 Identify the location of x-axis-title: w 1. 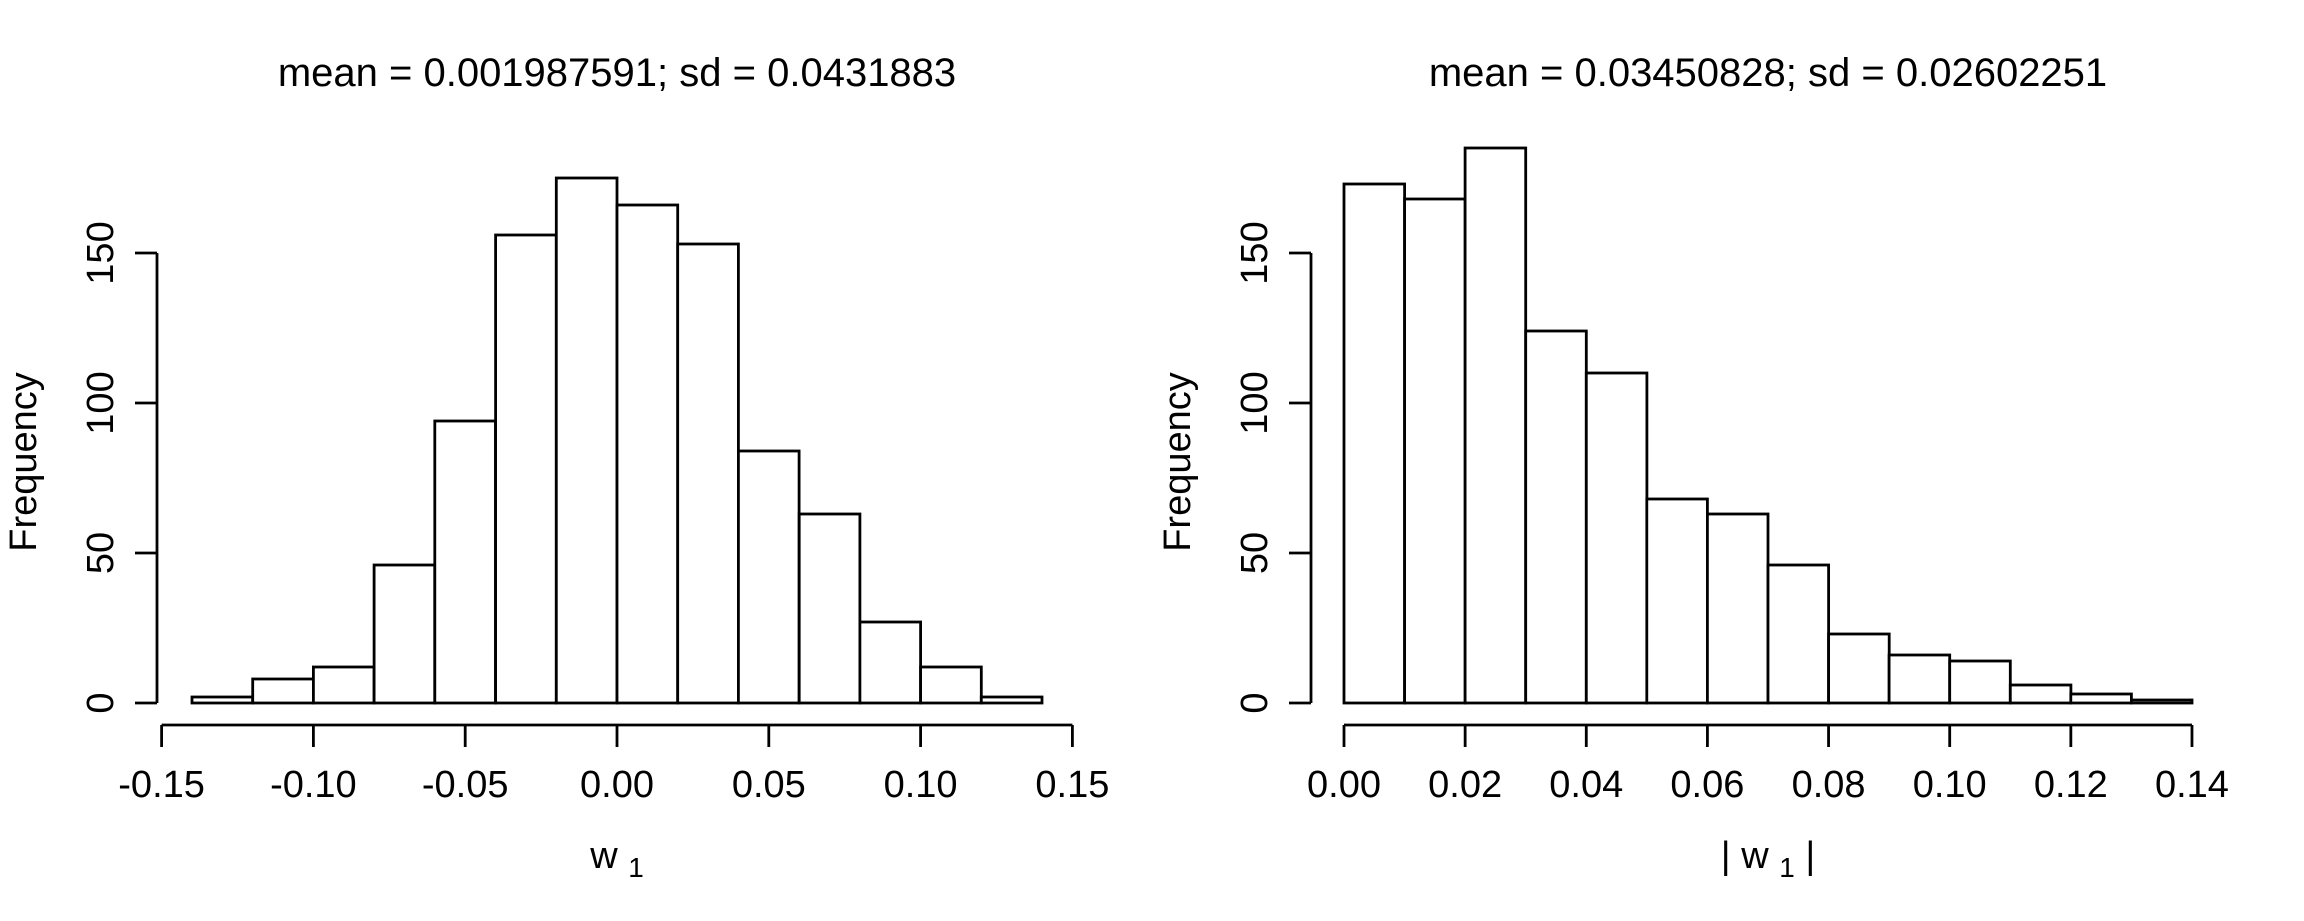
(616, 859).